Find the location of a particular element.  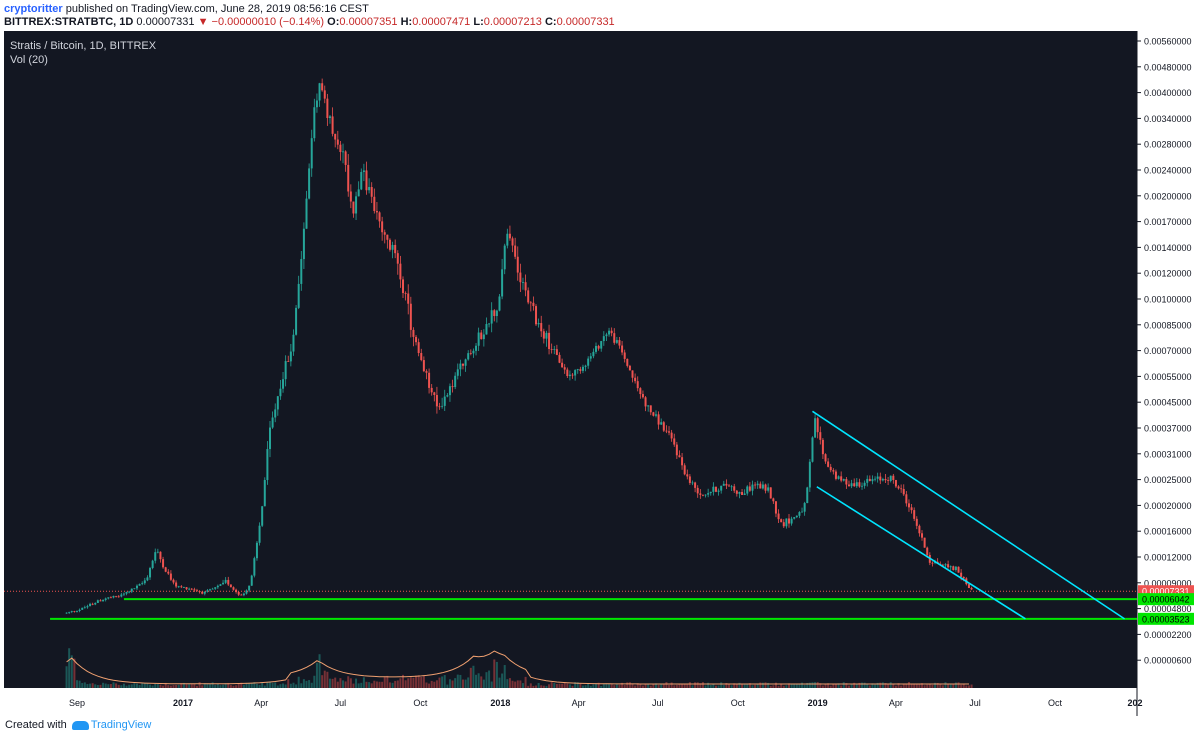

price-tick-label: 0.00400000 is located at coordinates (1168, 93).